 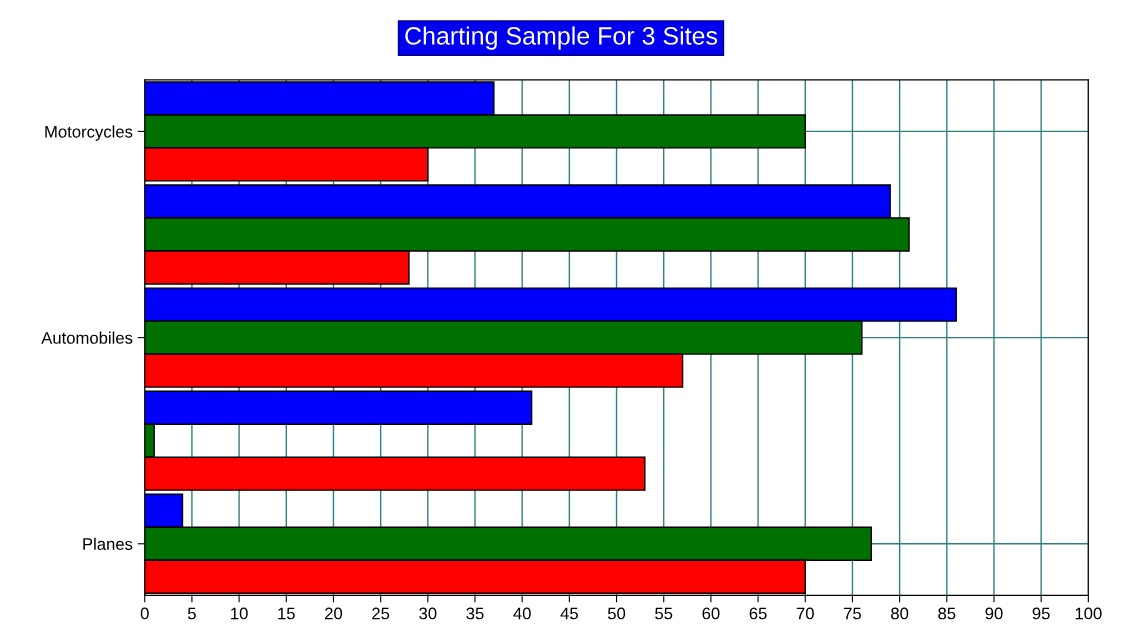 What do you see at coordinates (900, 613) in the screenshot?
I see `x-tick-label: 80` at bounding box center [900, 613].